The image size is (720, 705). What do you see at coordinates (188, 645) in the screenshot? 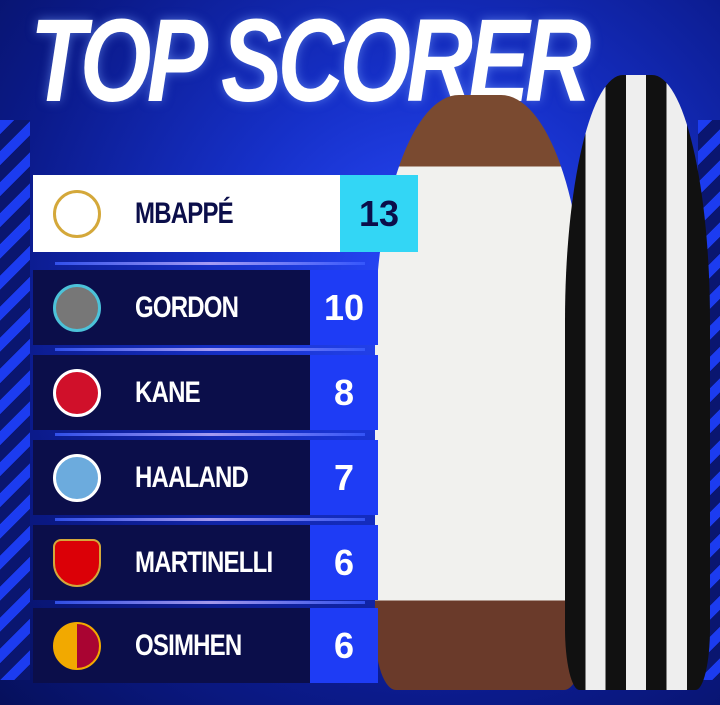
I see `player-name: OSIMHEN` at bounding box center [188, 645].